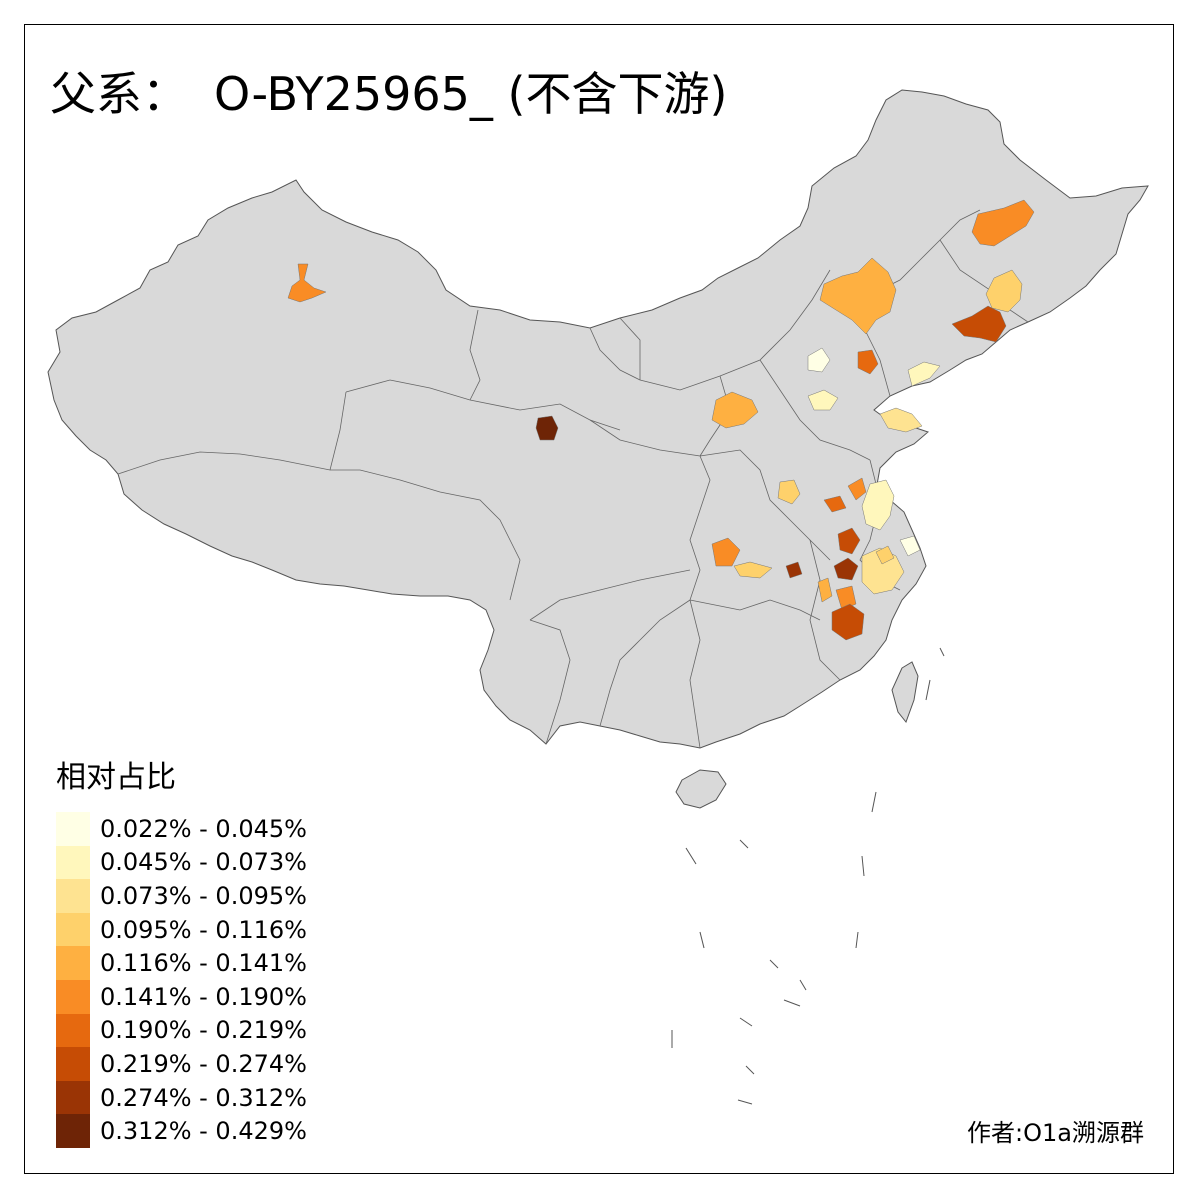 The width and height of the screenshot is (1200, 1200). I want to click on region-heilongjiang, so click(1003, 223).